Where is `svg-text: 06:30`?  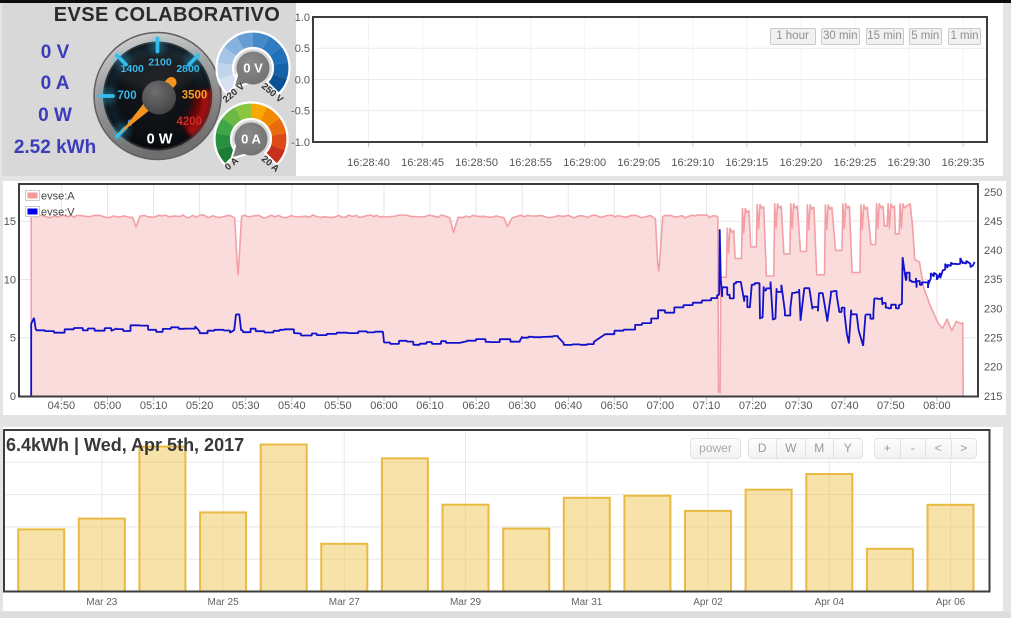
svg-text: 06:30 is located at coordinates (522, 406).